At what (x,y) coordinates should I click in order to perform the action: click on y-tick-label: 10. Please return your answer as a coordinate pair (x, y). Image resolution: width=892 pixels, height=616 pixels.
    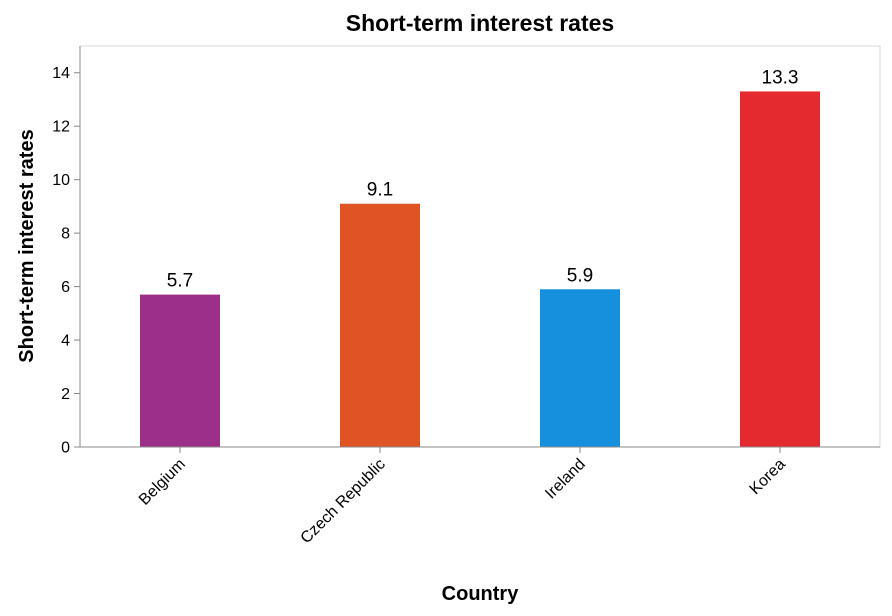
    Looking at the image, I should click on (61, 180).